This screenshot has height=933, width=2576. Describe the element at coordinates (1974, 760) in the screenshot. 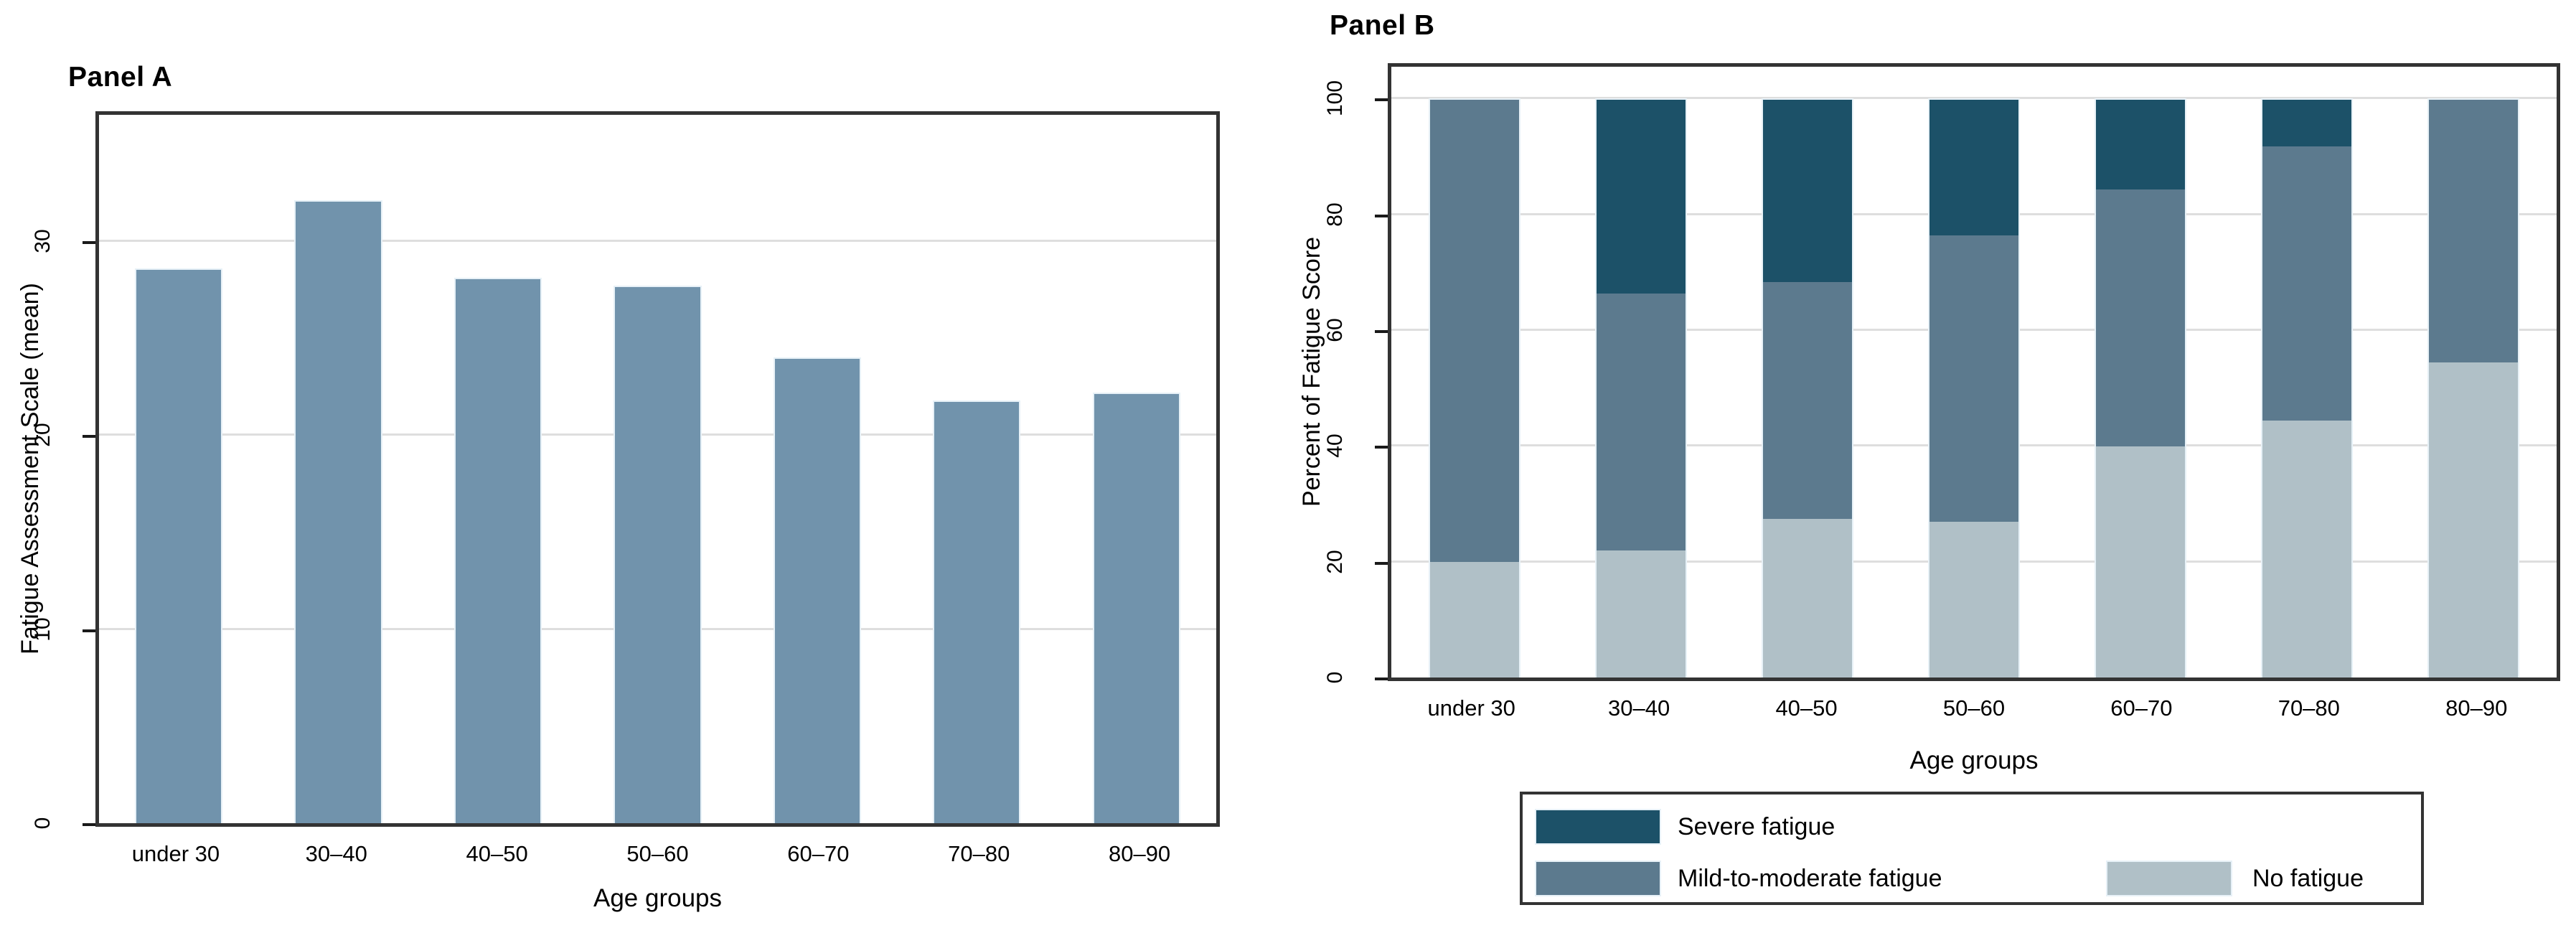

I see `panel-b-x-axis-title: Age groups` at that location.